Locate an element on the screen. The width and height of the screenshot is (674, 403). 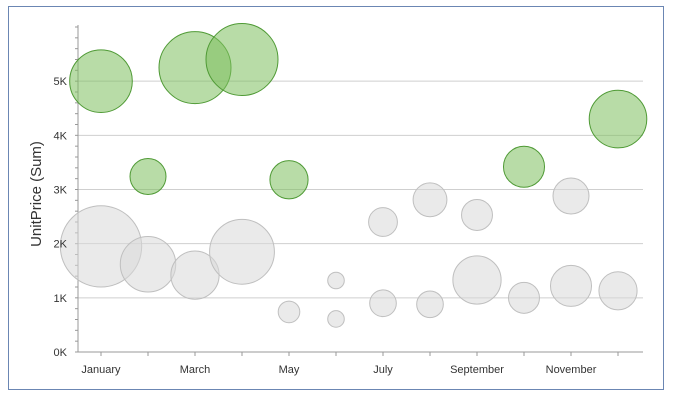
y-tick-label: 3K is located at coordinates (61, 191).